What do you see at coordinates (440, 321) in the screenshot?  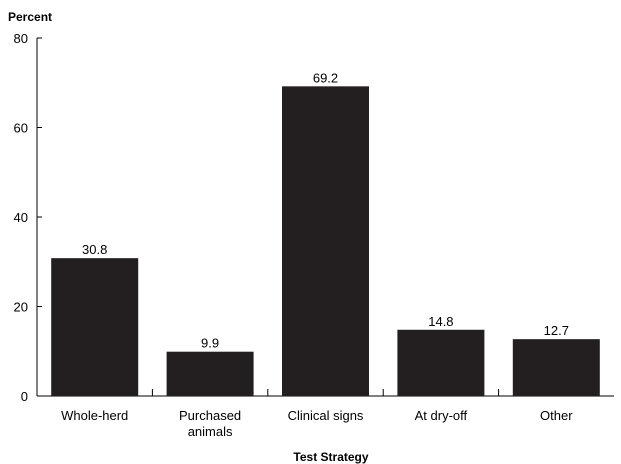 I see `bar-value-label: 14.8` at bounding box center [440, 321].